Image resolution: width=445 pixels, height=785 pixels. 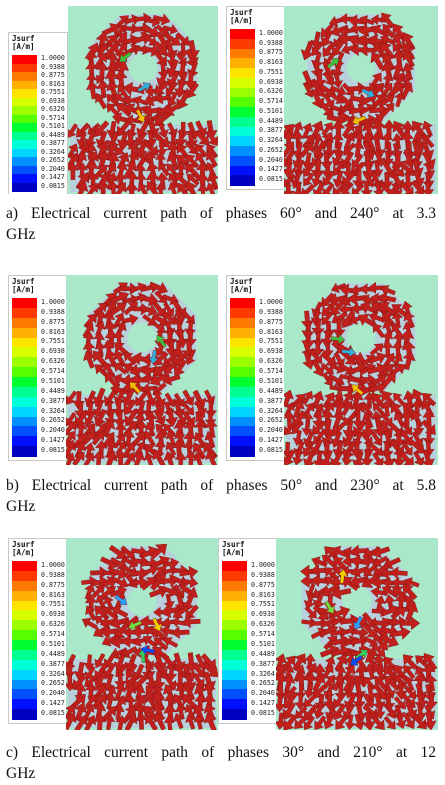 What do you see at coordinates (271, 371) in the screenshot?
I see `legend-value: 0.5714` at bounding box center [271, 371].